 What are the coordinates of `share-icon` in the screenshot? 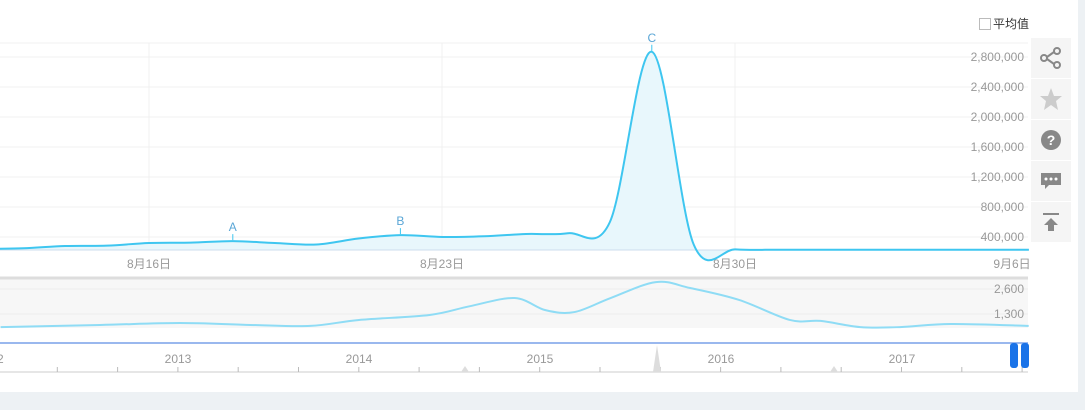 It's located at (1050, 58).